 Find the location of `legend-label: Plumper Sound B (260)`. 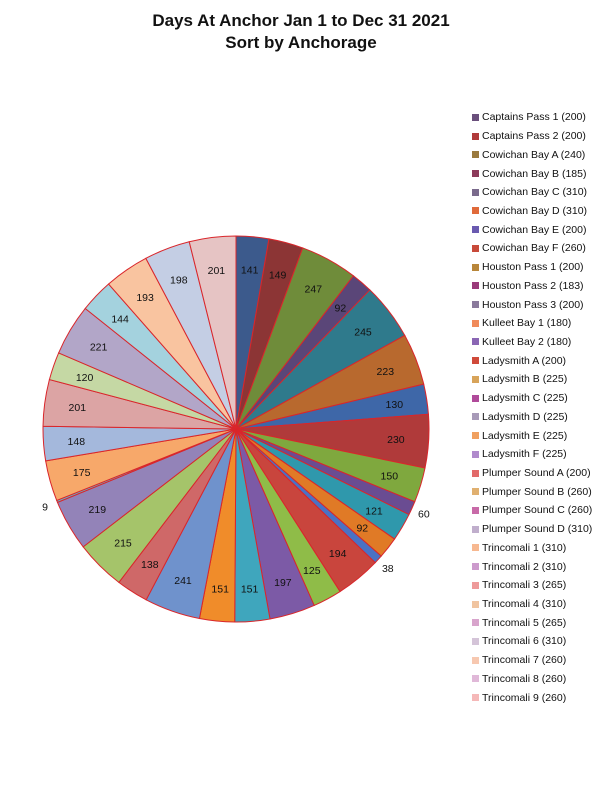

legend-label: Plumper Sound B (260) is located at coordinates (537, 491).